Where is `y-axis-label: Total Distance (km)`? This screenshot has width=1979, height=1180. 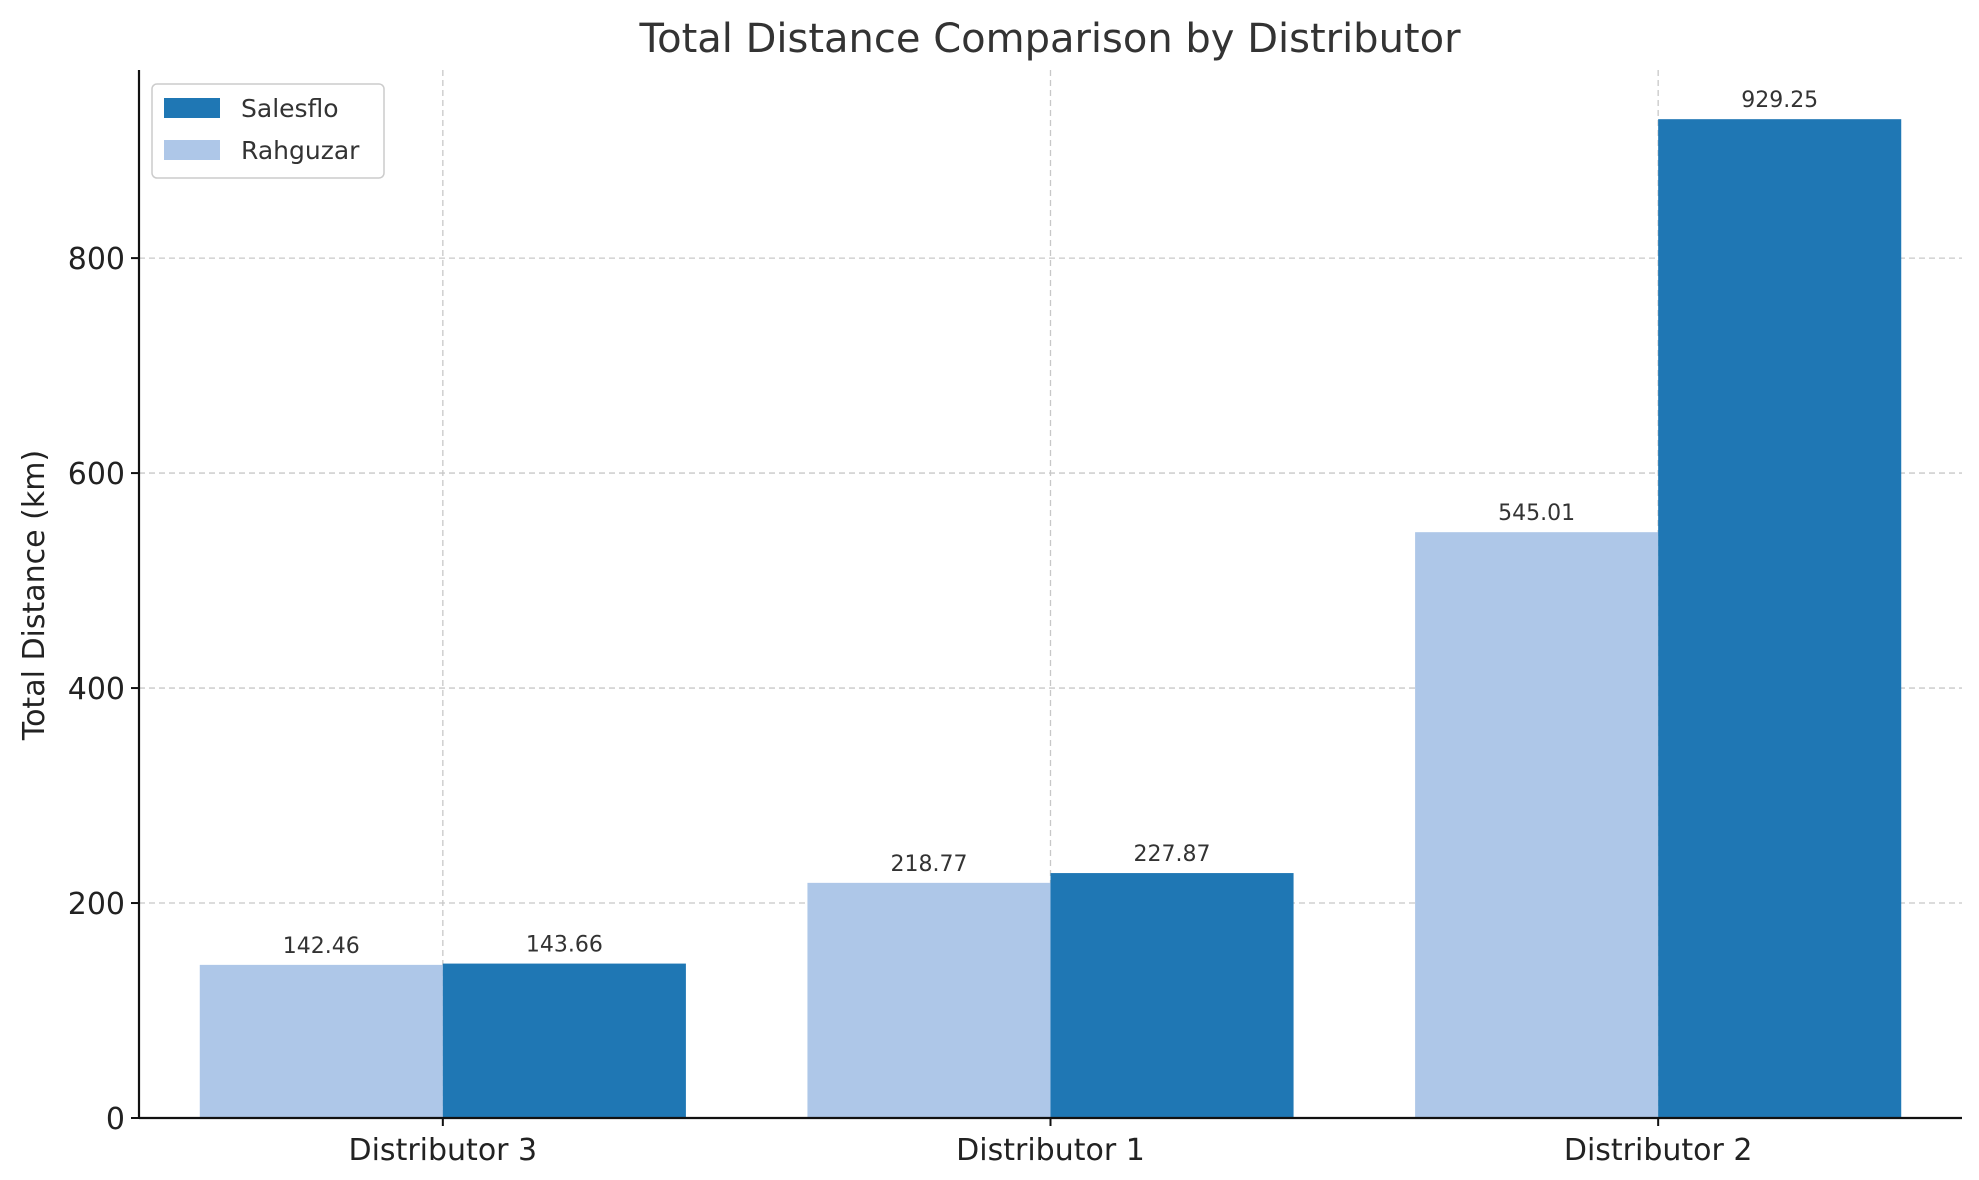
y-axis-label: Total Distance (km) is located at coordinates (34, 595).